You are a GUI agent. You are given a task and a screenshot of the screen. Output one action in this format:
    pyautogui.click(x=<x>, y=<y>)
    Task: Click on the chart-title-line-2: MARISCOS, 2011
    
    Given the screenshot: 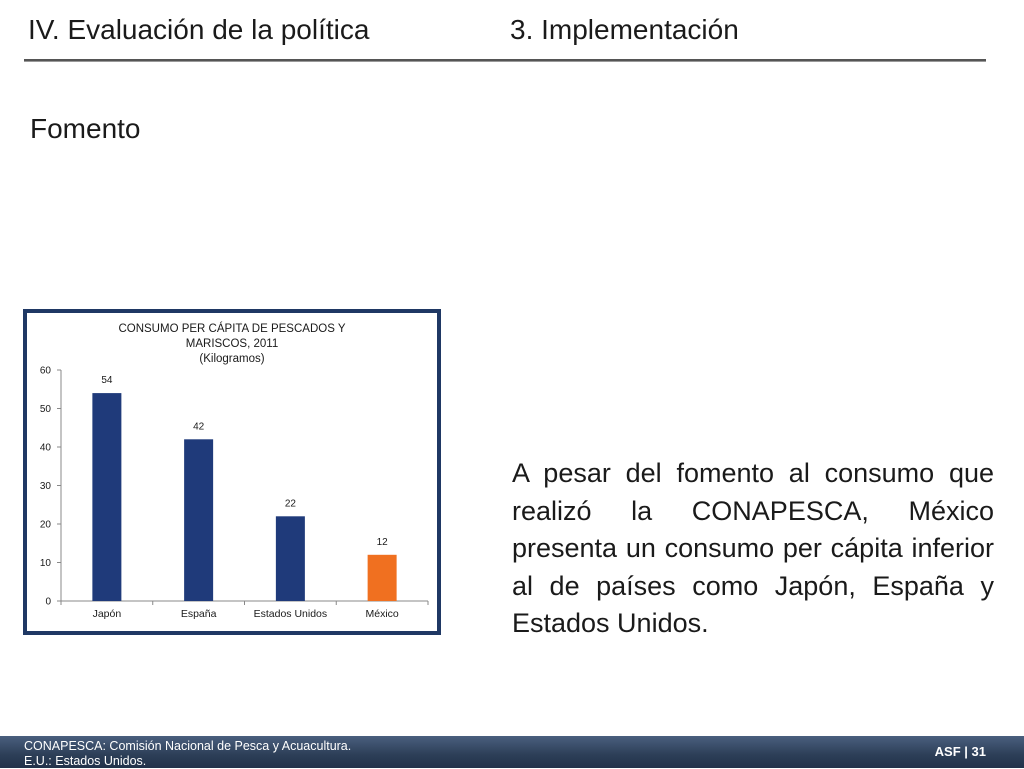 What is the action you would take?
    pyautogui.click(x=232, y=344)
    